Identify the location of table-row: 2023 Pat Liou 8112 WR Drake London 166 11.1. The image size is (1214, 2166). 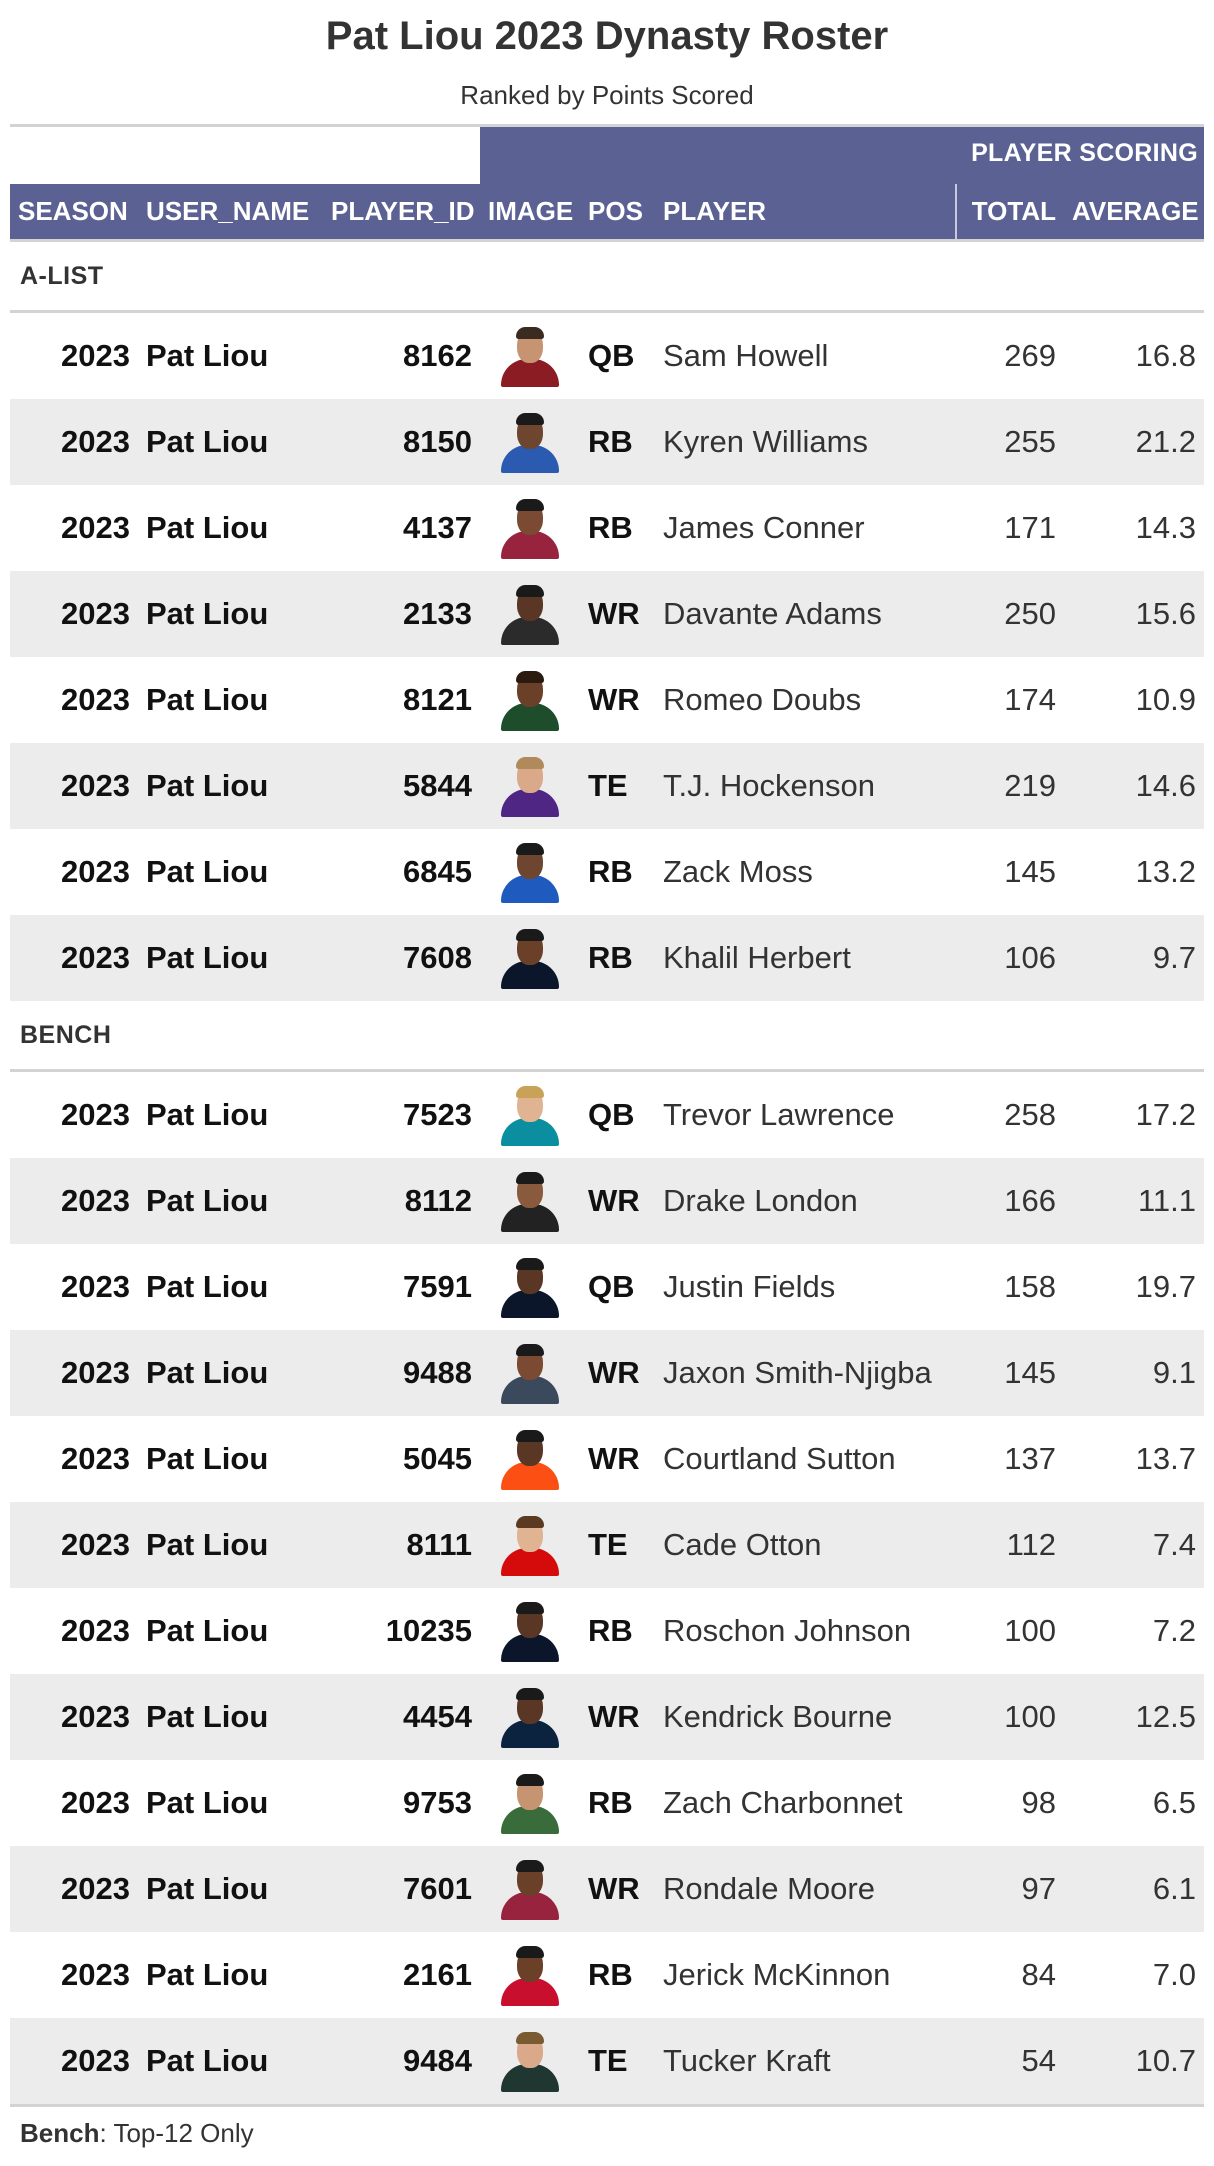
(607, 1201).